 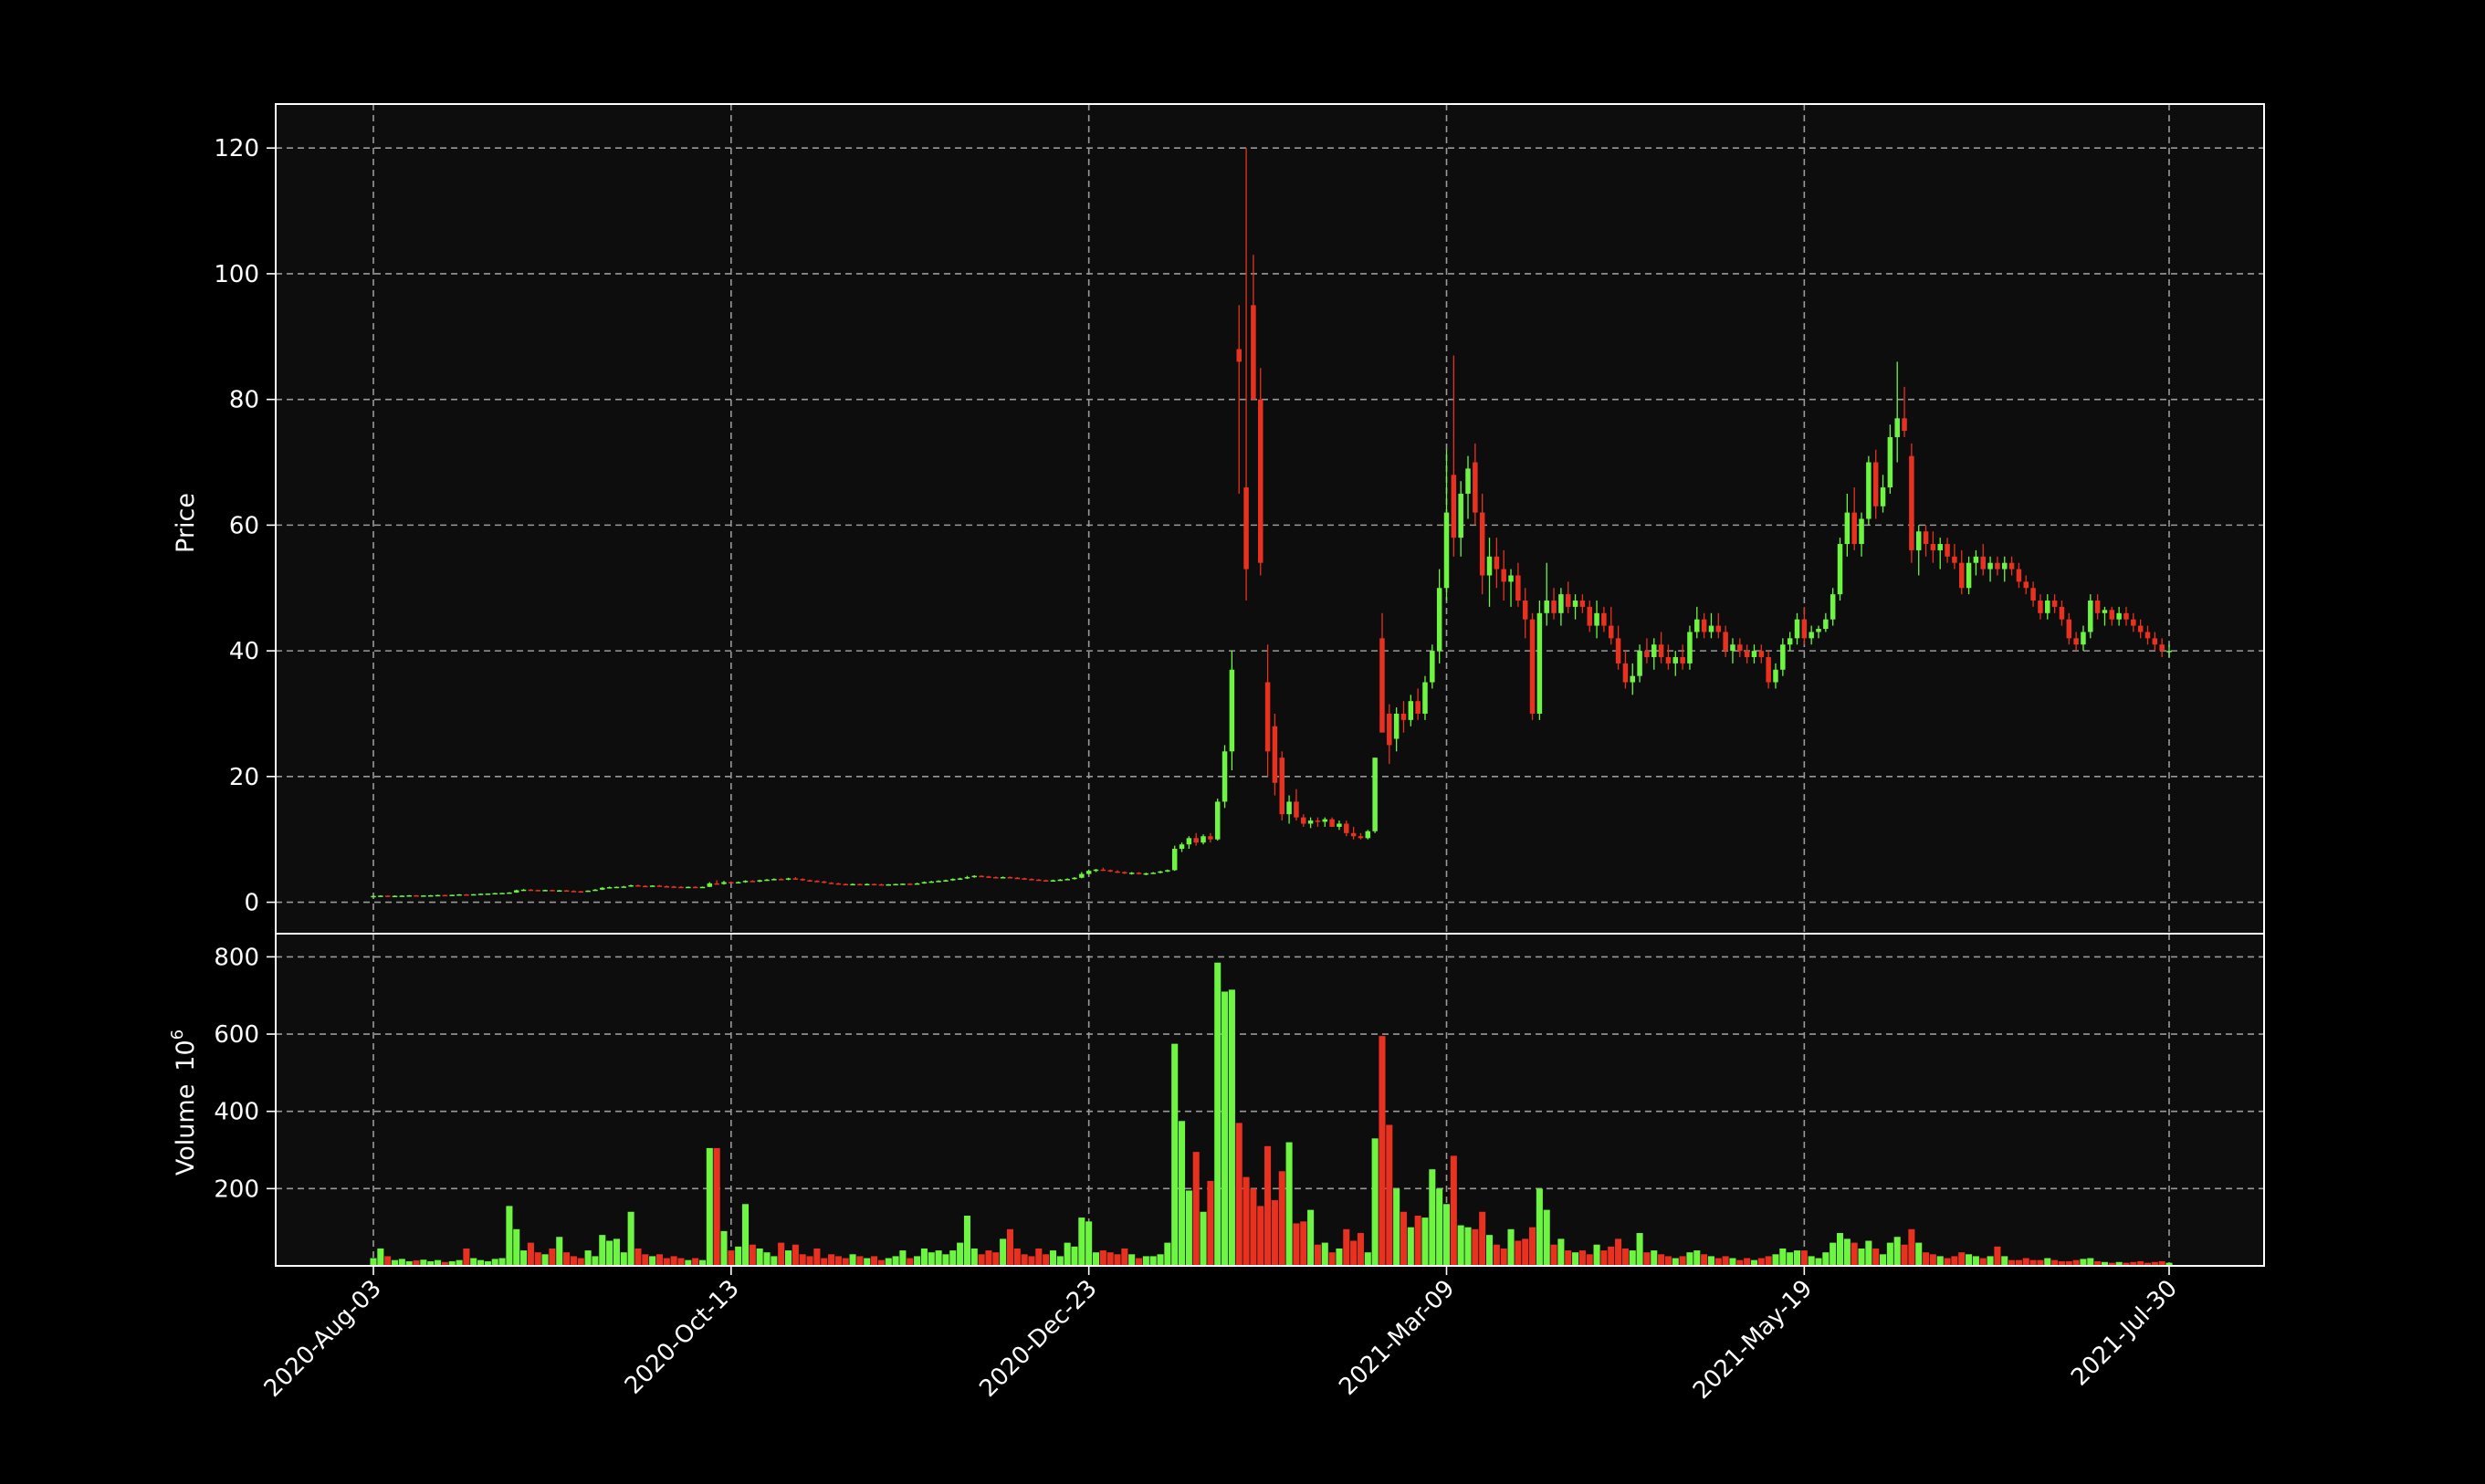 What do you see at coordinates (236, 148) in the screenshot?
I see `price-tick-label: 120` at bounding box center [236, 148].